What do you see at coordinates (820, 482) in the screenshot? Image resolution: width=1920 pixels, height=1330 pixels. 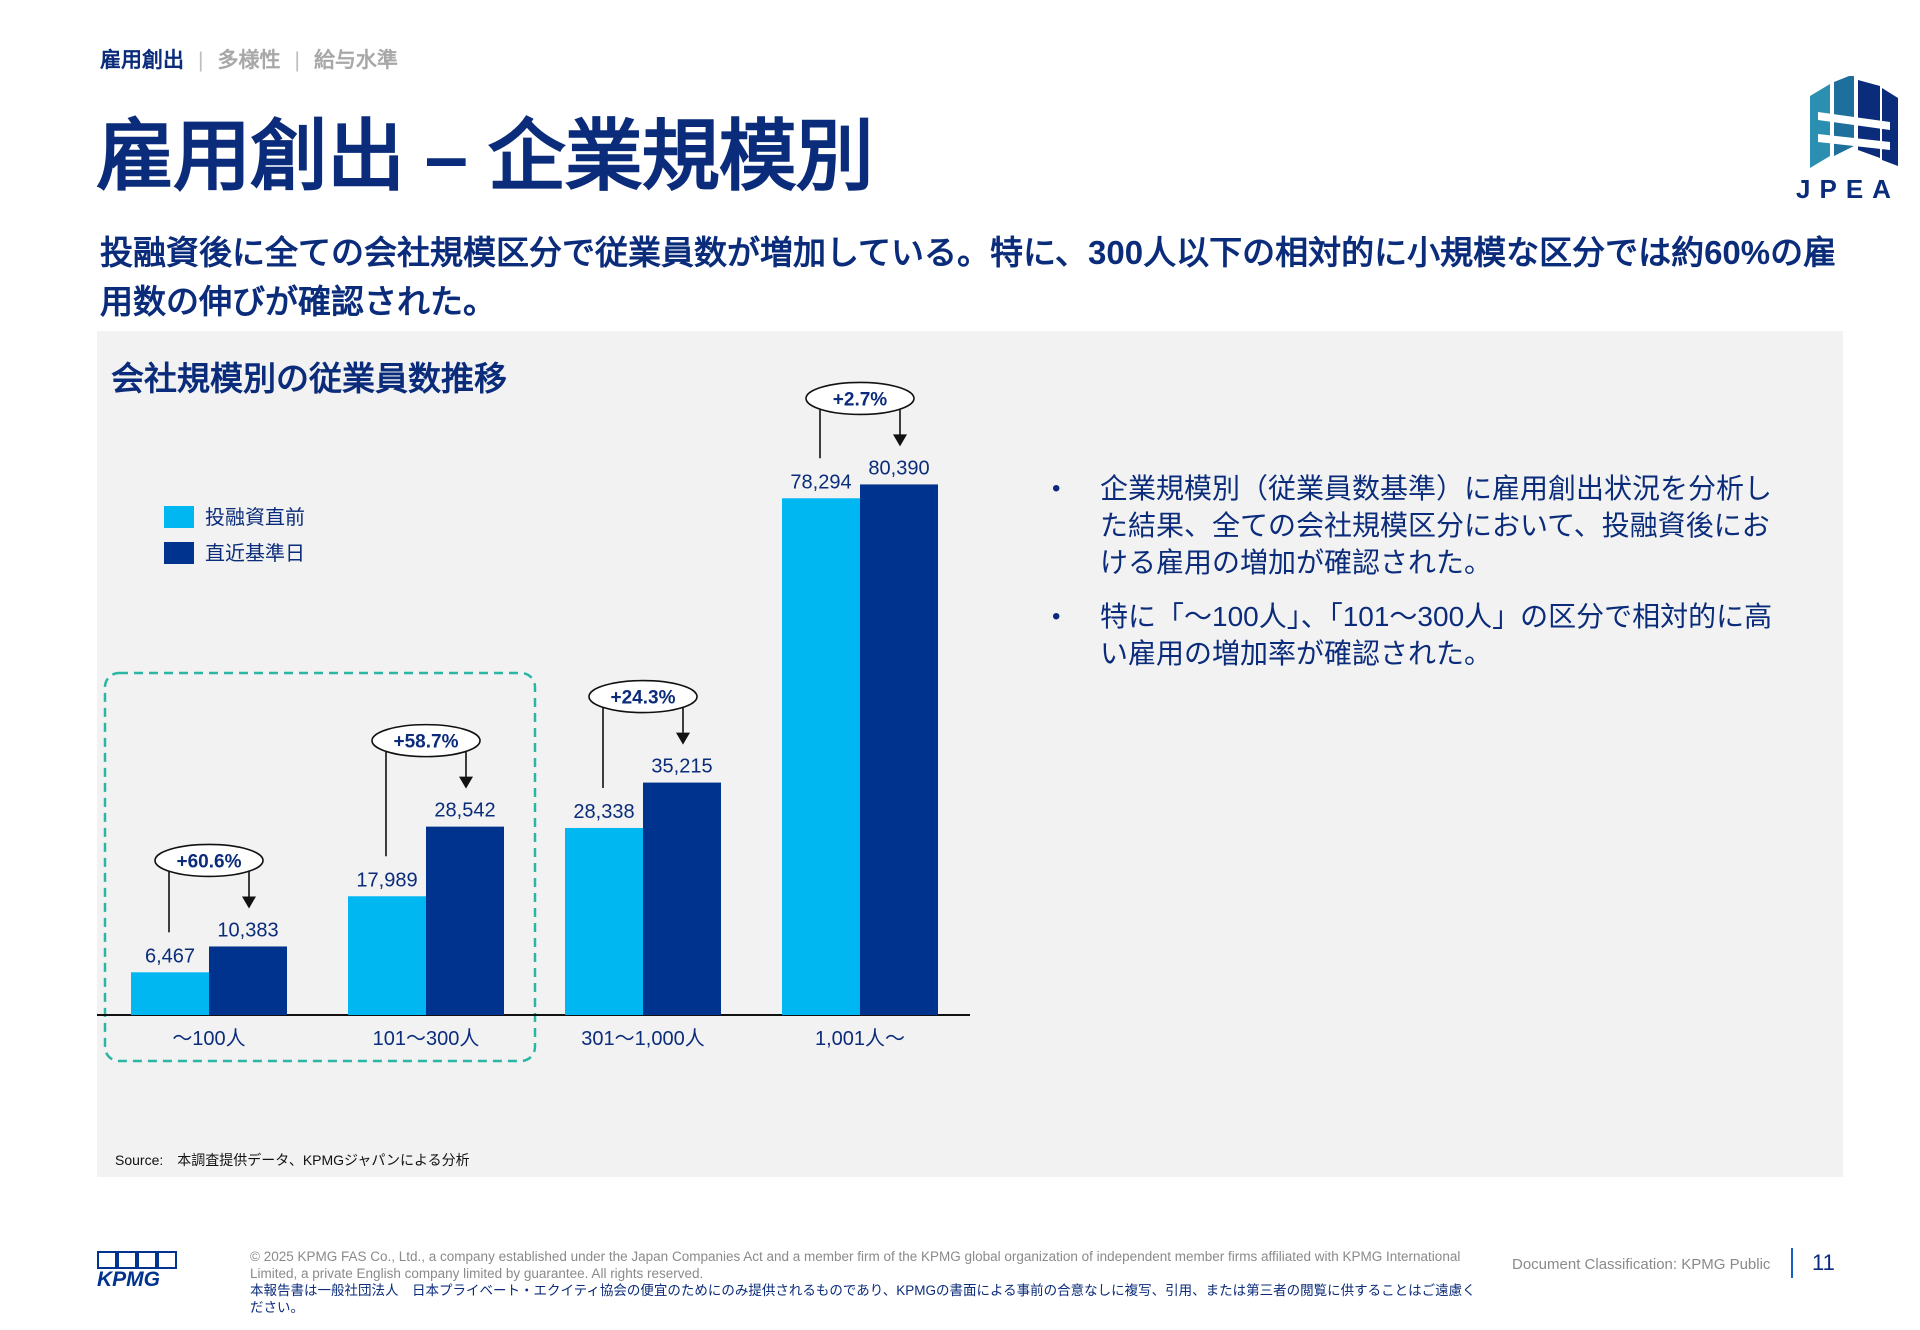 I see `data-label-before: 78,294` at bounding box center [820, 482].